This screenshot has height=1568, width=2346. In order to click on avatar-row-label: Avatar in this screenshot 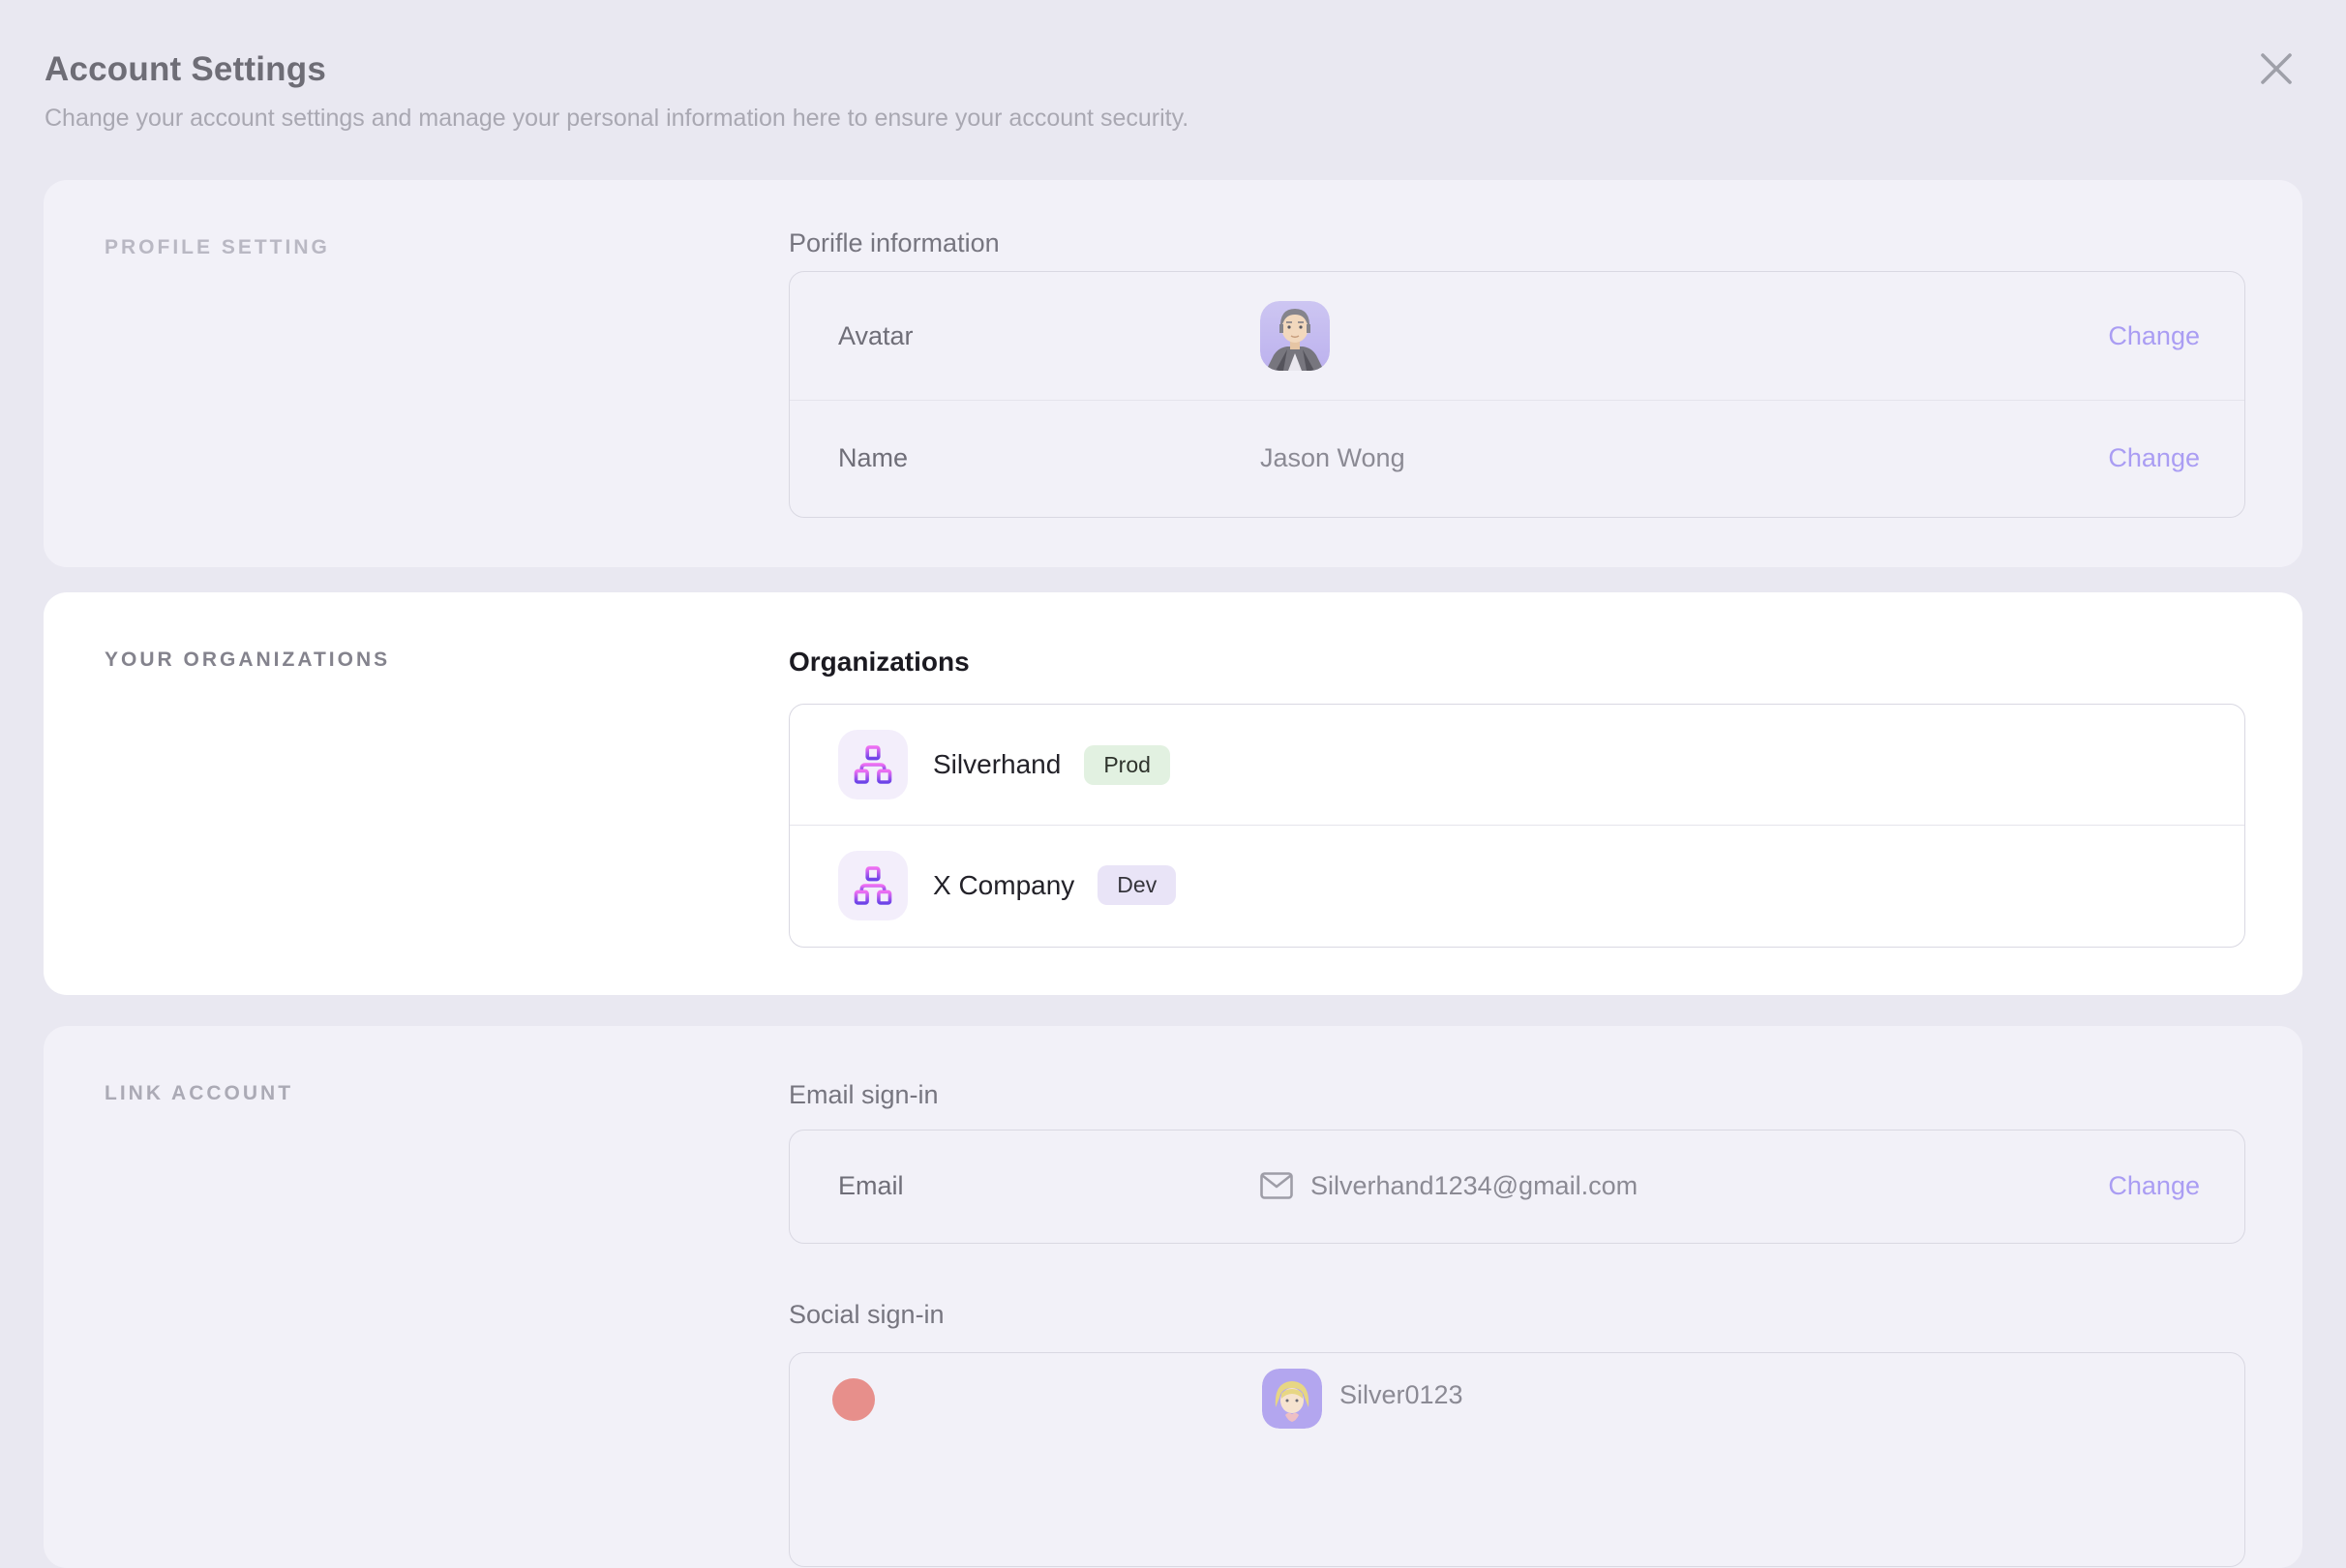, I will do `click(876, 335)`.